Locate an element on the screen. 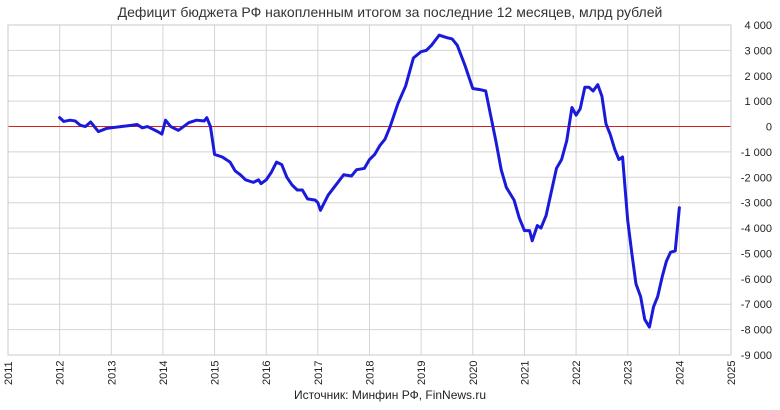 This screenshot has height=410, width=780. x-tick-label: 2020 is located at coordinates (474, 373).